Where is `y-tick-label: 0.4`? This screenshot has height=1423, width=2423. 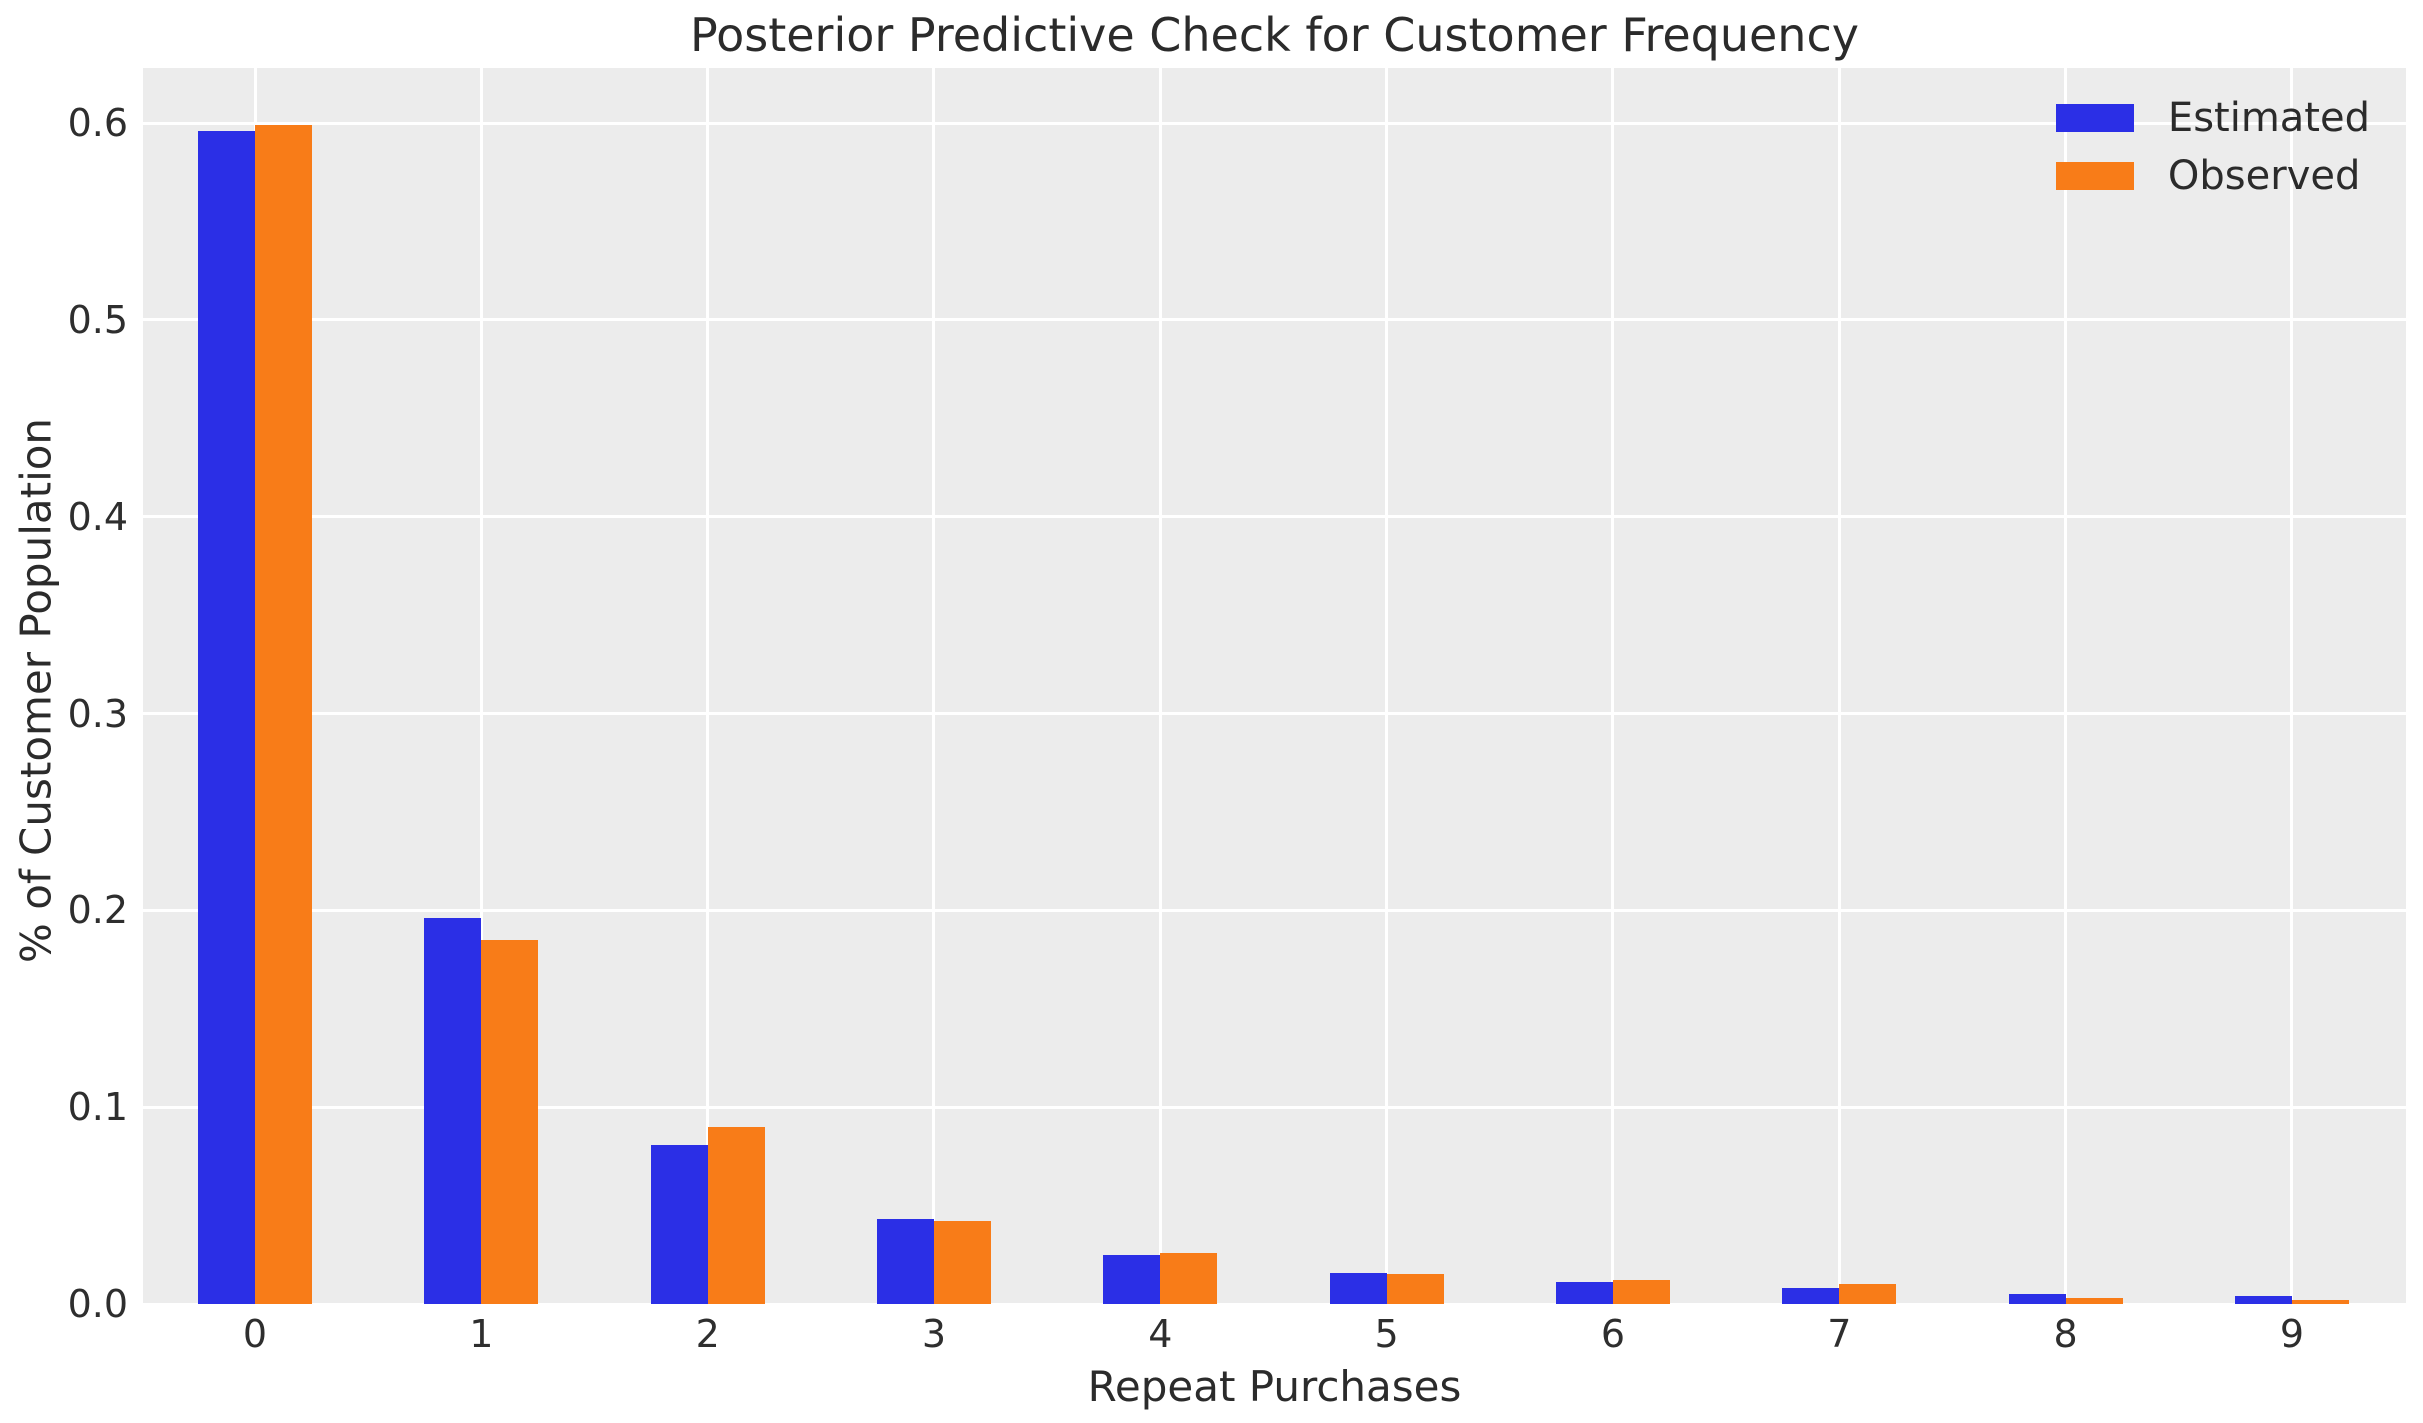
y-tick-label: 0.4 is located at coordinates (97, 516).